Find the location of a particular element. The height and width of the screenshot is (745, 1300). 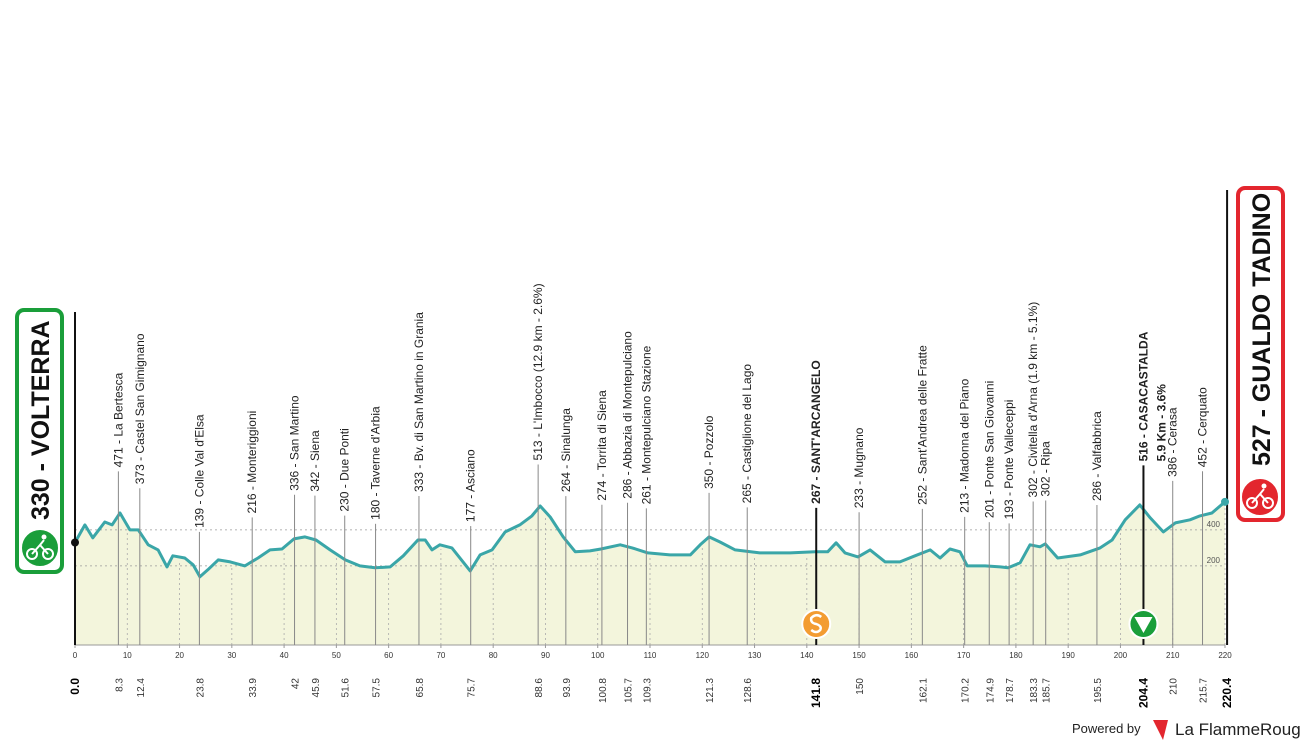

waypoint-km: 12.4 is located at coordinates (141, 688).